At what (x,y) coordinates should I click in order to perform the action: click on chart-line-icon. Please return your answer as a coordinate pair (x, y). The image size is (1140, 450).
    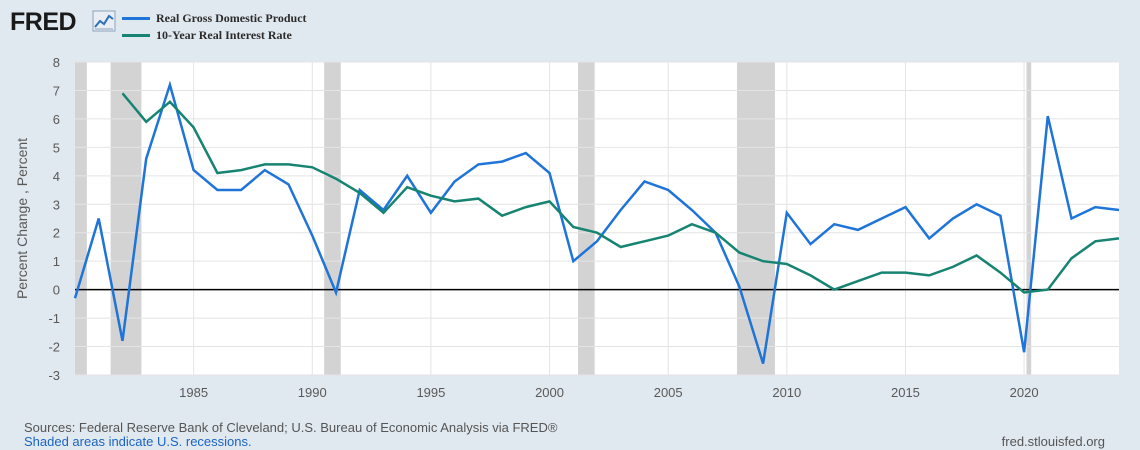
    Looking at the image, I should click on (104, 21).